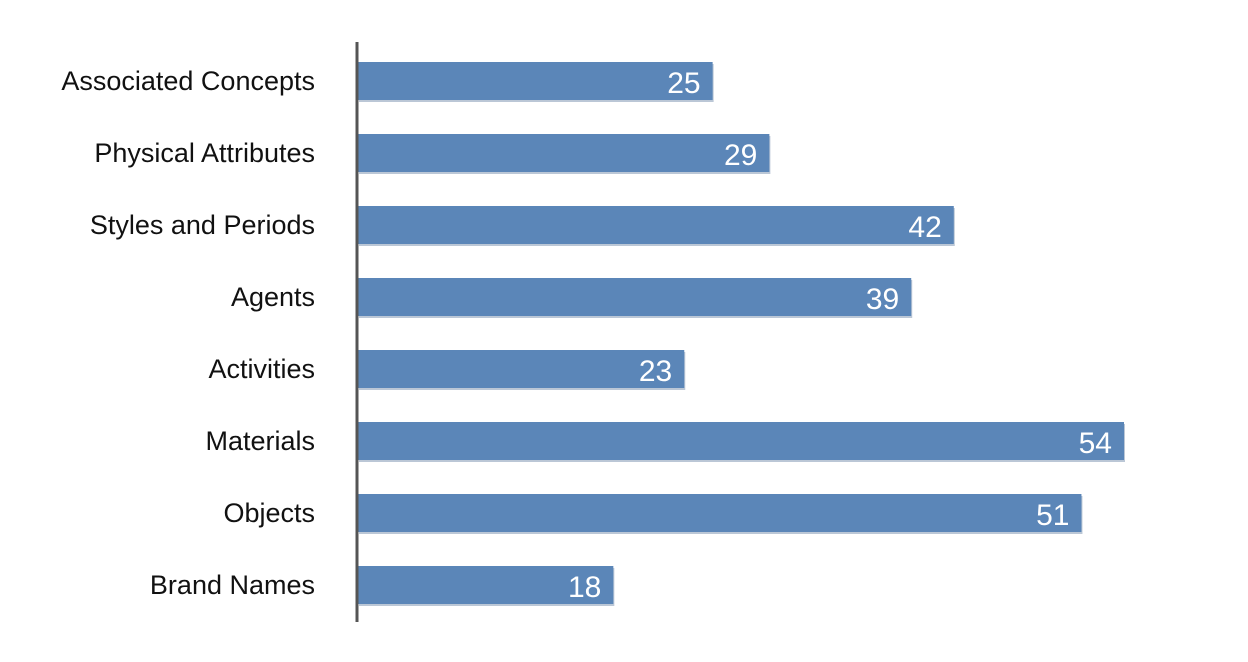  I want to click on category-label-objects: Objects, so click(269, 513).